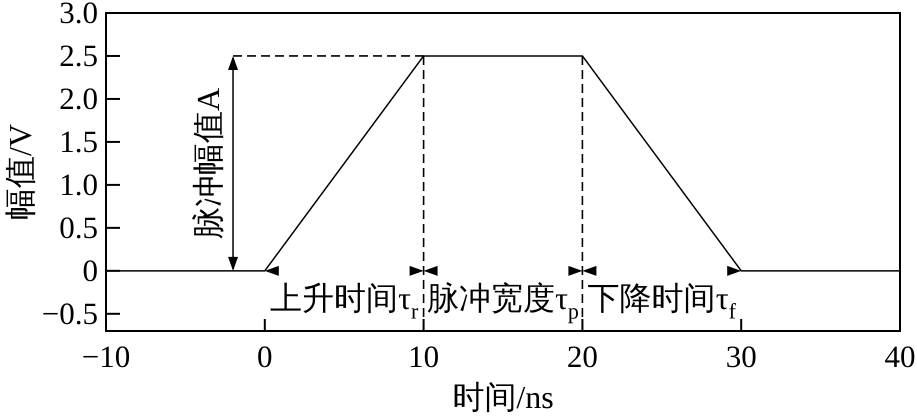 The image size is (917, 416). What do you see at coordinates (503, 302) in the screenshot?
I see `annotation: 脉冲宽度τ$_{p}$` at bounding box center [503, 302].